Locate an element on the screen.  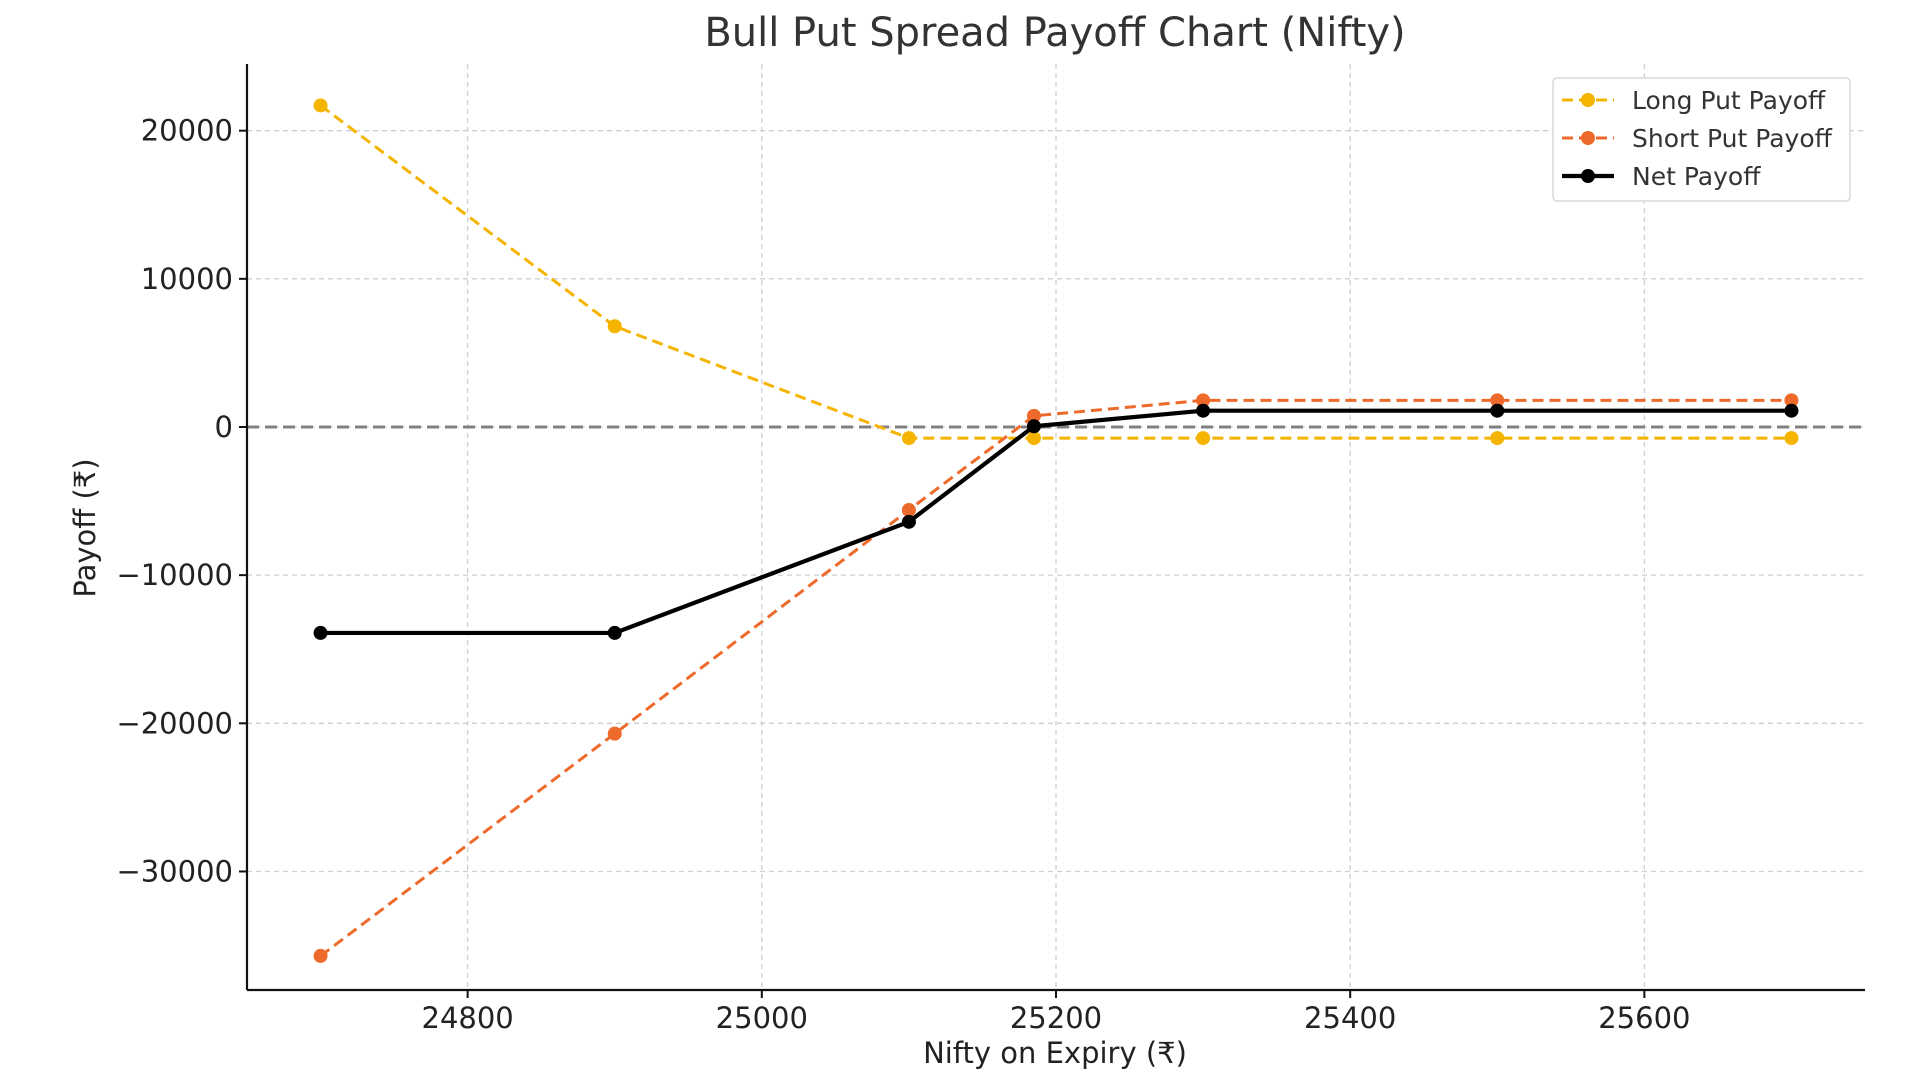
x-tick-label: 25200 is located at coordinates (1056, 1018).